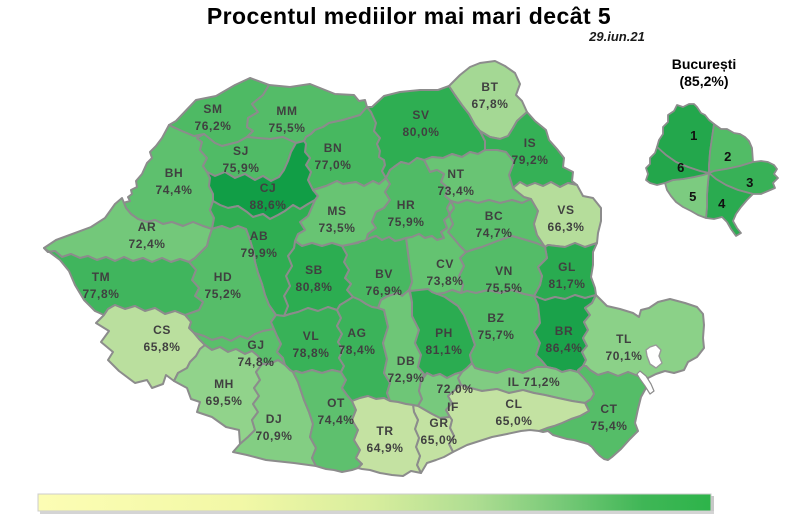 Image resolution: width=800 pixels, height=523 pixels. I want to click on svg-text: 70,1%, so click(623, 356).